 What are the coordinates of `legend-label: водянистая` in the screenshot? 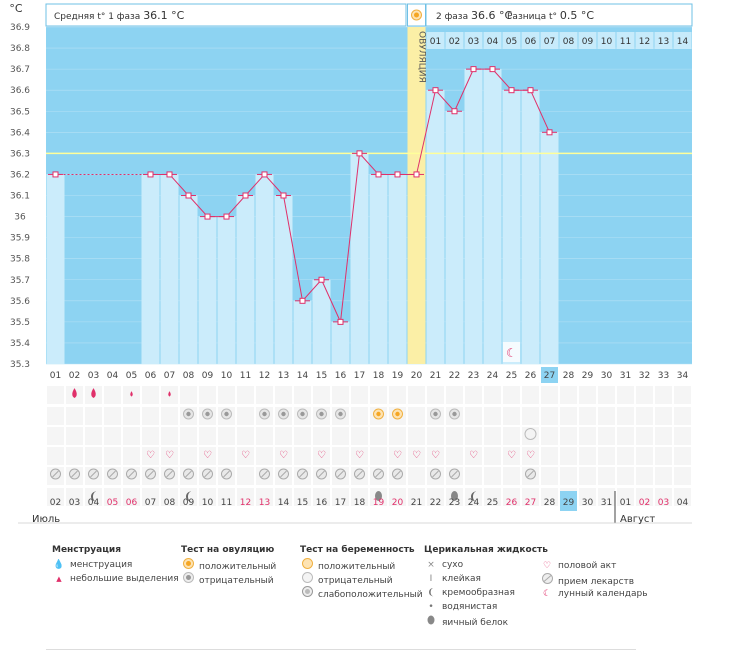 It's located at (470, 607).